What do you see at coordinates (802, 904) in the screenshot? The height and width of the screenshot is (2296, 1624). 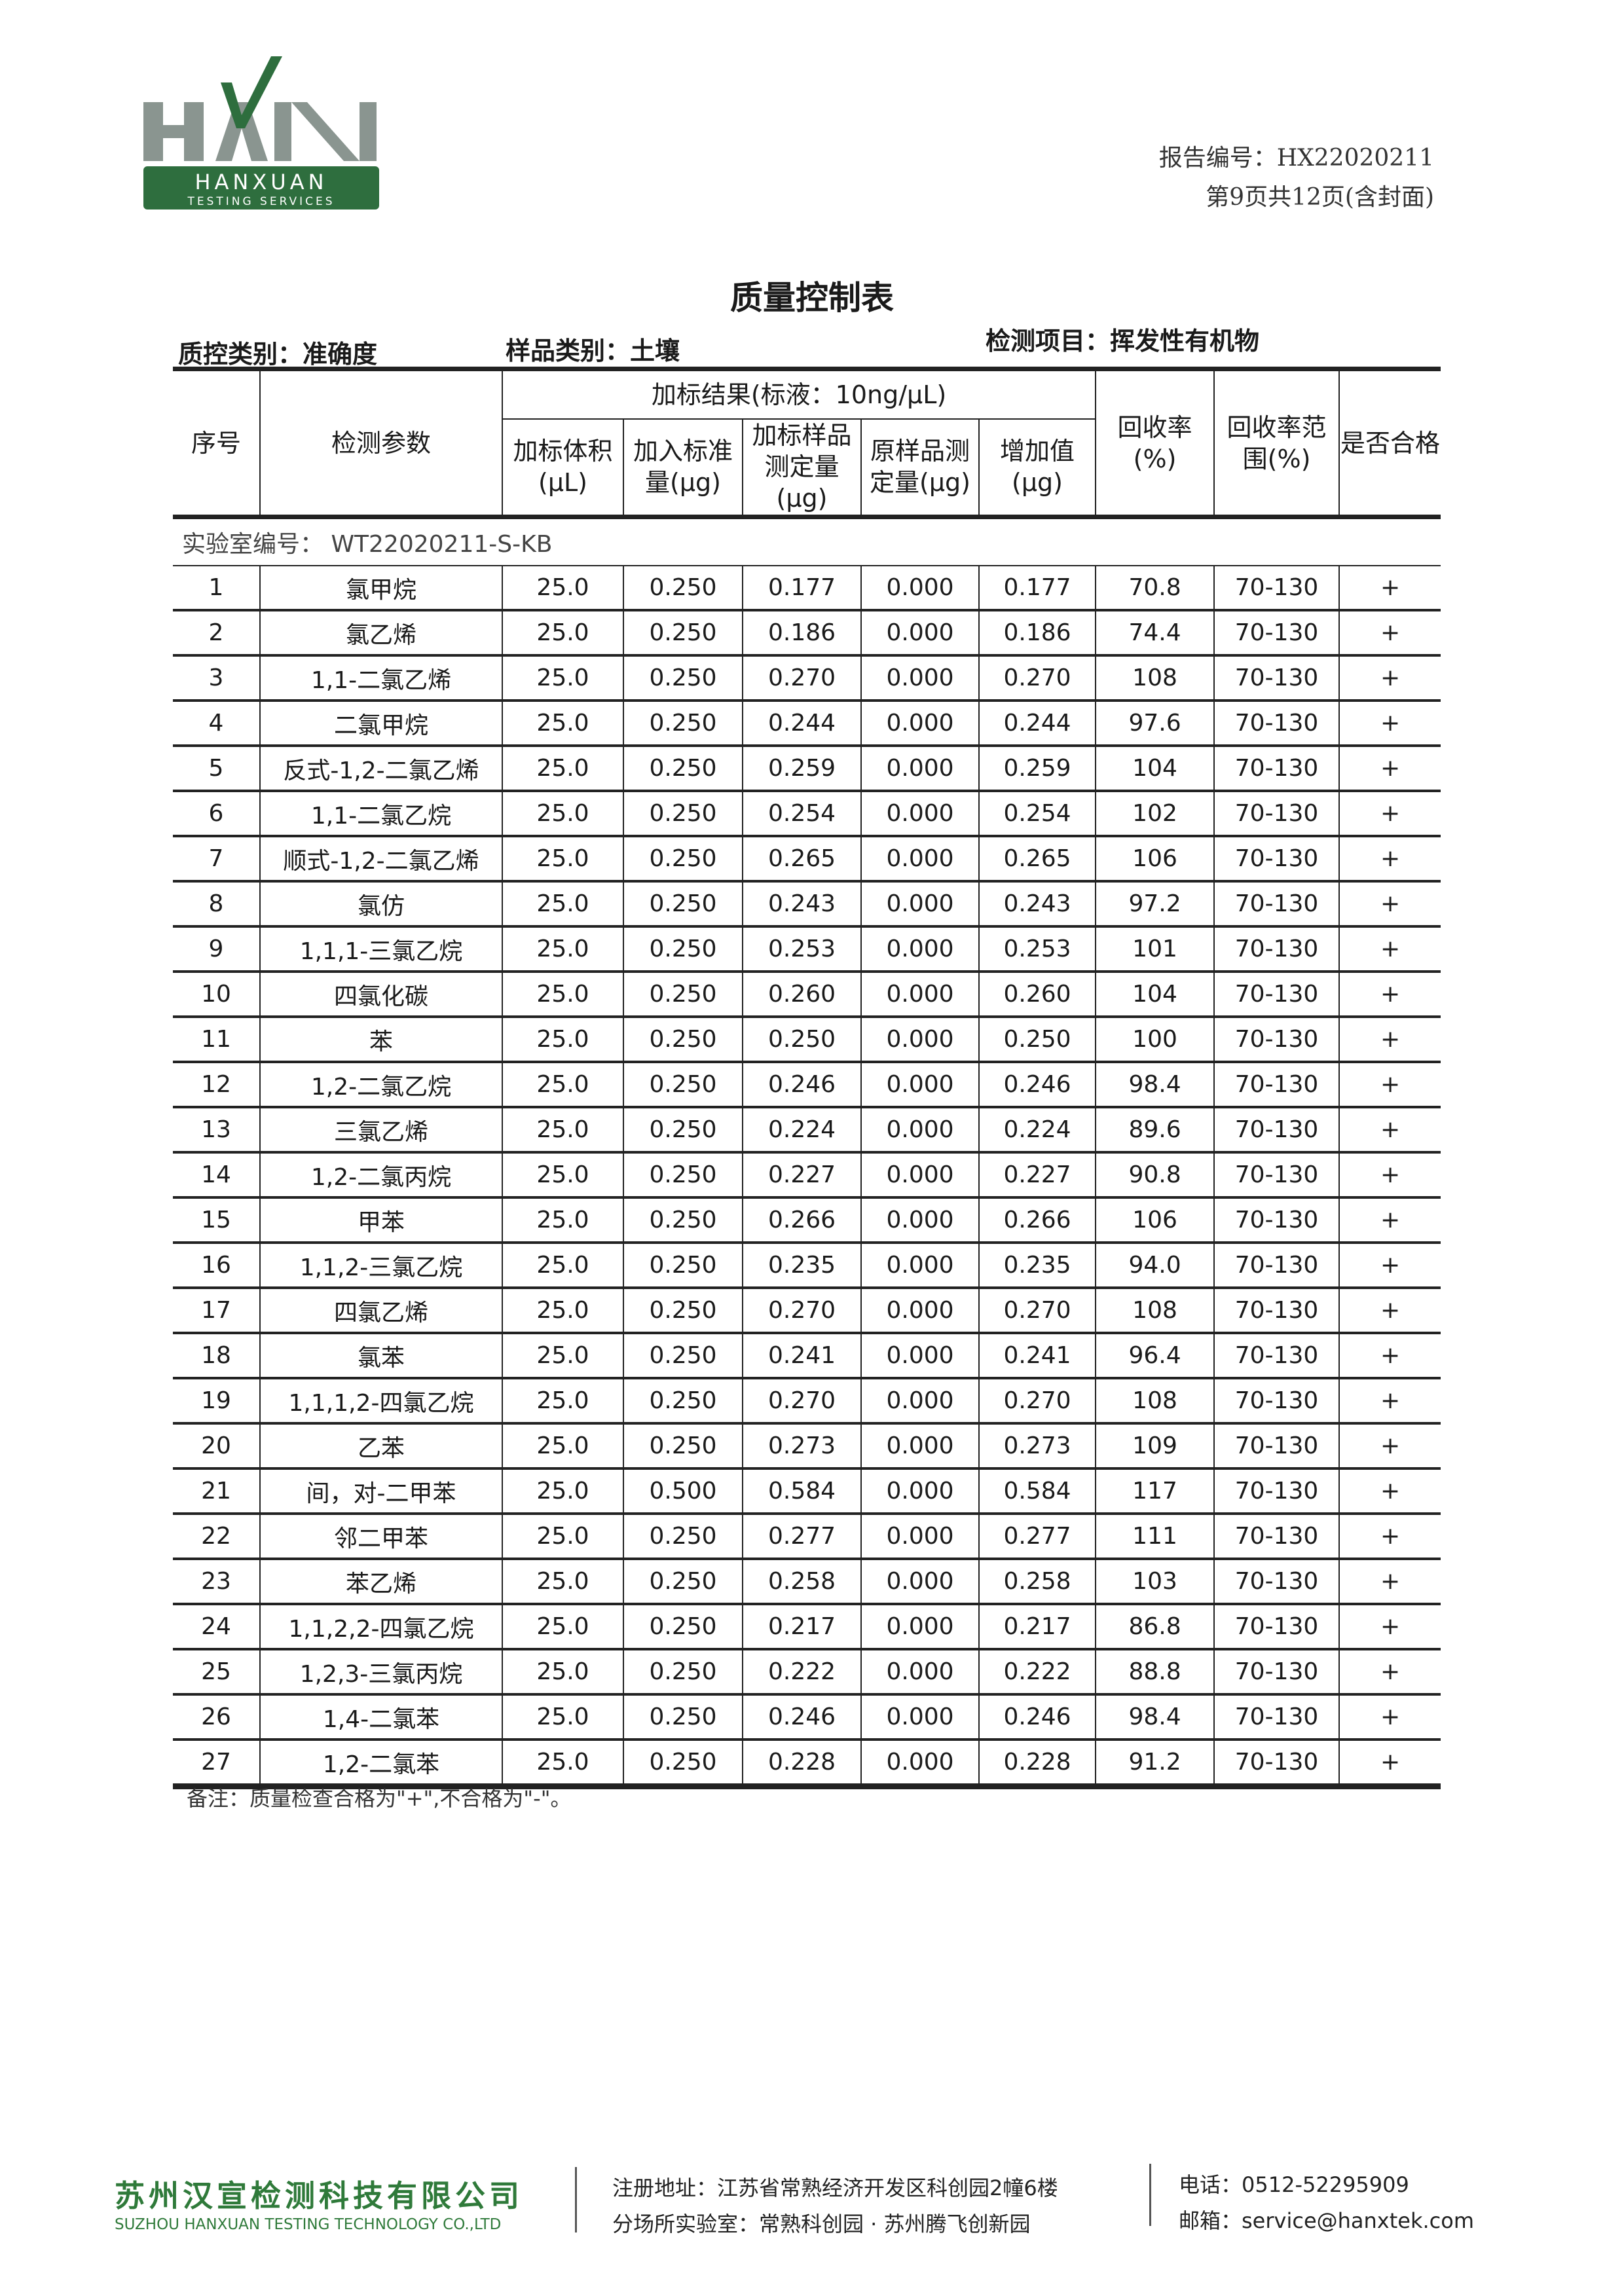 I see `spiked-measured: 0.243` at bounding box center [802, 904].